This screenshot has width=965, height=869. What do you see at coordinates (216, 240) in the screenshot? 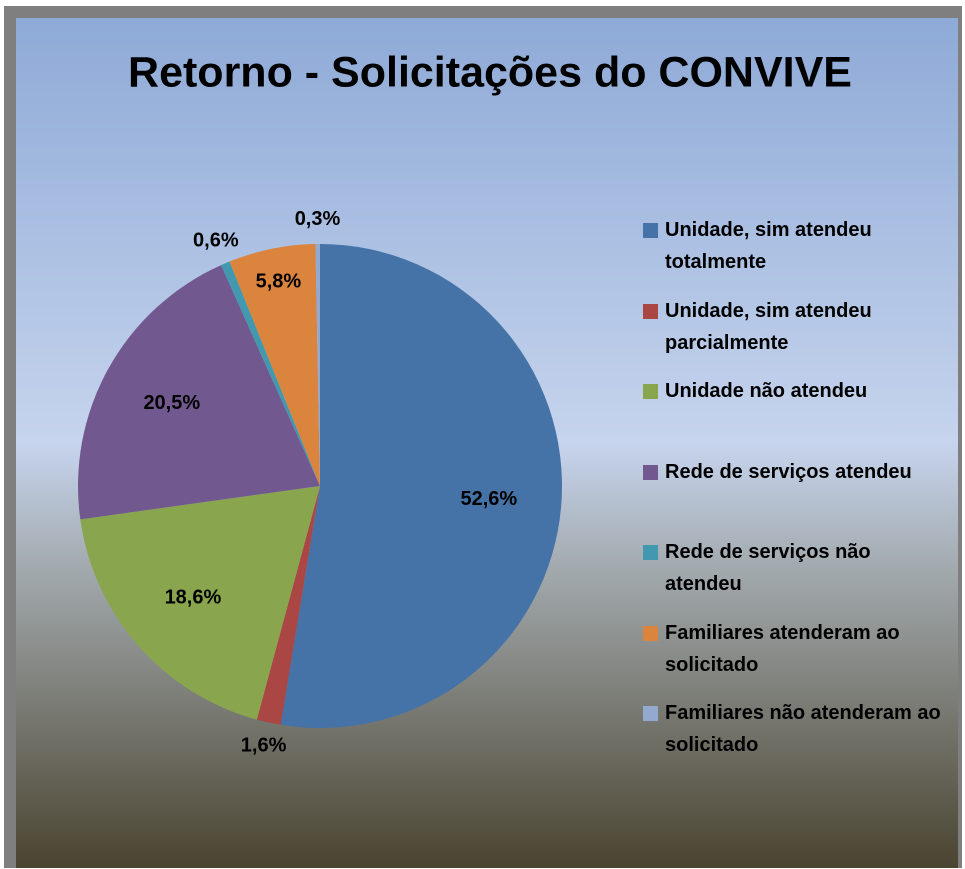
I see `data-label: 0,6%` at bounding box center [216, 240].